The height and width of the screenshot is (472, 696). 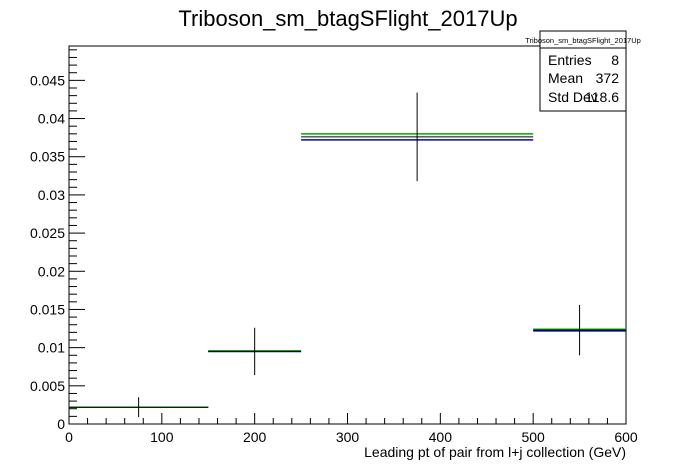 I want to click on stats-box-frame, so click(x=583, y=71).